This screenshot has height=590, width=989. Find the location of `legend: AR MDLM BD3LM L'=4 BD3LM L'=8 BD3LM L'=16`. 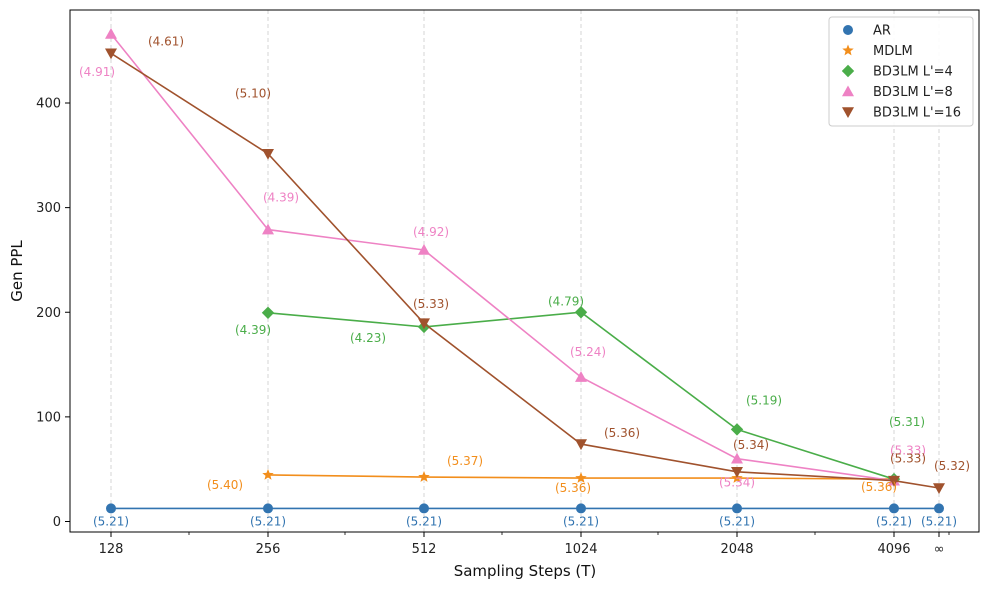

legend: AR MDLM BD3LM L'=4 BD3LM L'=8 BD3LM L'=16 is located at coordinates (901, 71).